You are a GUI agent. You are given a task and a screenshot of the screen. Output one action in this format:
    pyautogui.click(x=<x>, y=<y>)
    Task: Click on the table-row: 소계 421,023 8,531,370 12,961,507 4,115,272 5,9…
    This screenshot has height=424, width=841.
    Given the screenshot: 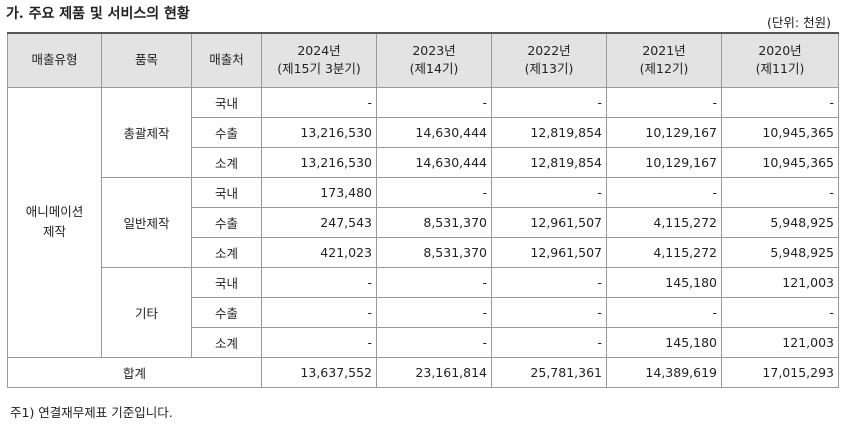 What is the action you would take?
    pyautogui.click(x=423, y=252)
    